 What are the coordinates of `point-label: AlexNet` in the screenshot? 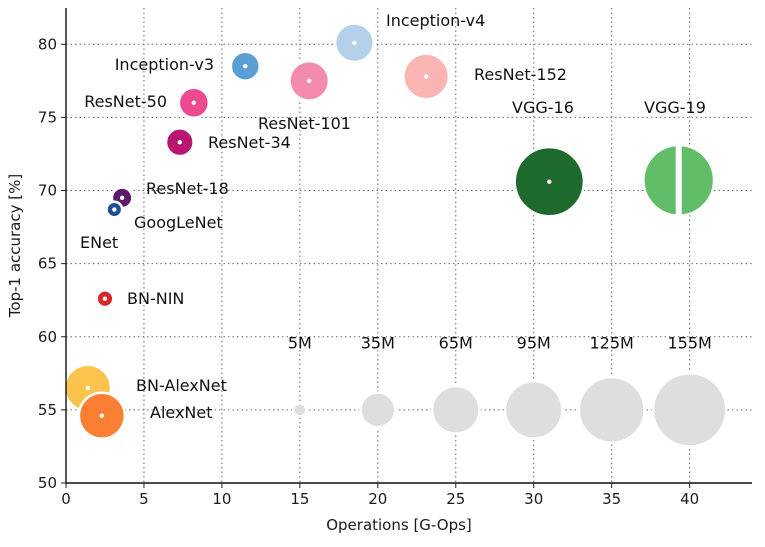 It's located at (181, 412).